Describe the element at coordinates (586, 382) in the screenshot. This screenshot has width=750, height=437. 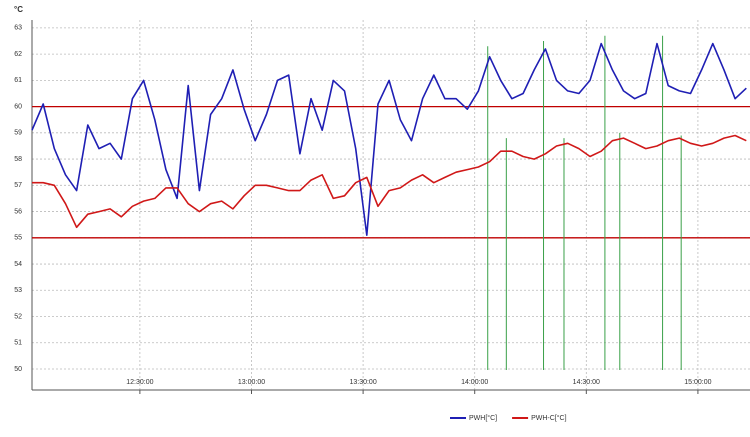
I see `x-tick-label: 14:30:00` at that location.